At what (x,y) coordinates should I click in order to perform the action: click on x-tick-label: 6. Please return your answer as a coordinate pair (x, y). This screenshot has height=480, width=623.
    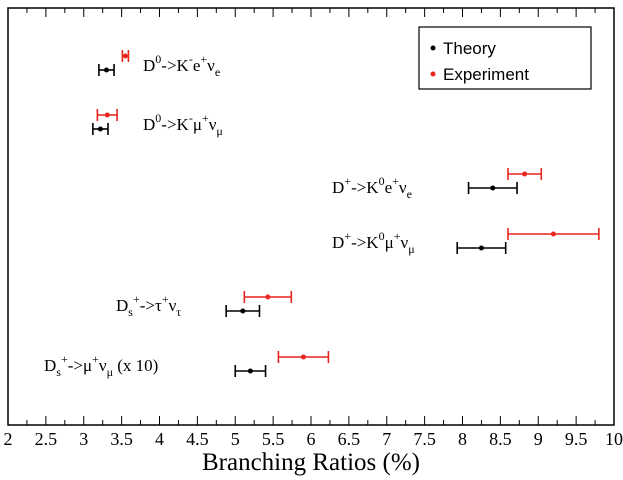
    Looking at the image, I should click on (311, 439).